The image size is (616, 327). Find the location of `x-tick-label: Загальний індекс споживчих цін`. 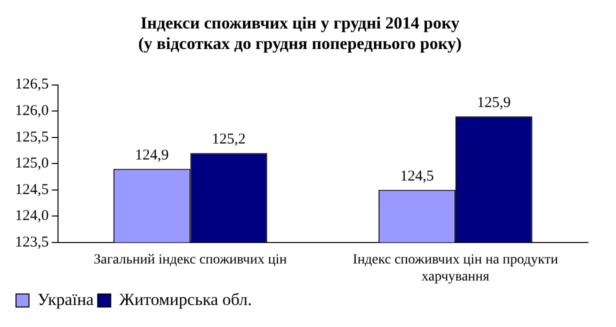

x-tick-label: Загальний індекс споживчих цін is located at coordinates (191, 260).